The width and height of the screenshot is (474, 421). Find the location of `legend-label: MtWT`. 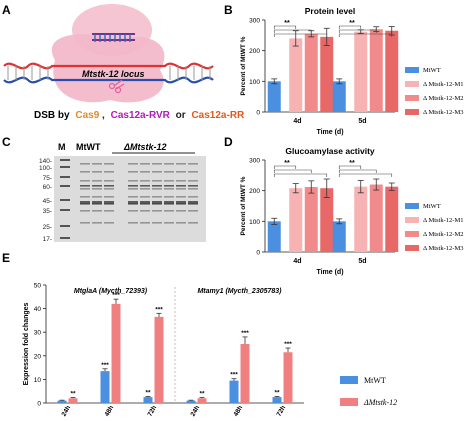

legend-label: MtWT is located at coordinates (432, 206).